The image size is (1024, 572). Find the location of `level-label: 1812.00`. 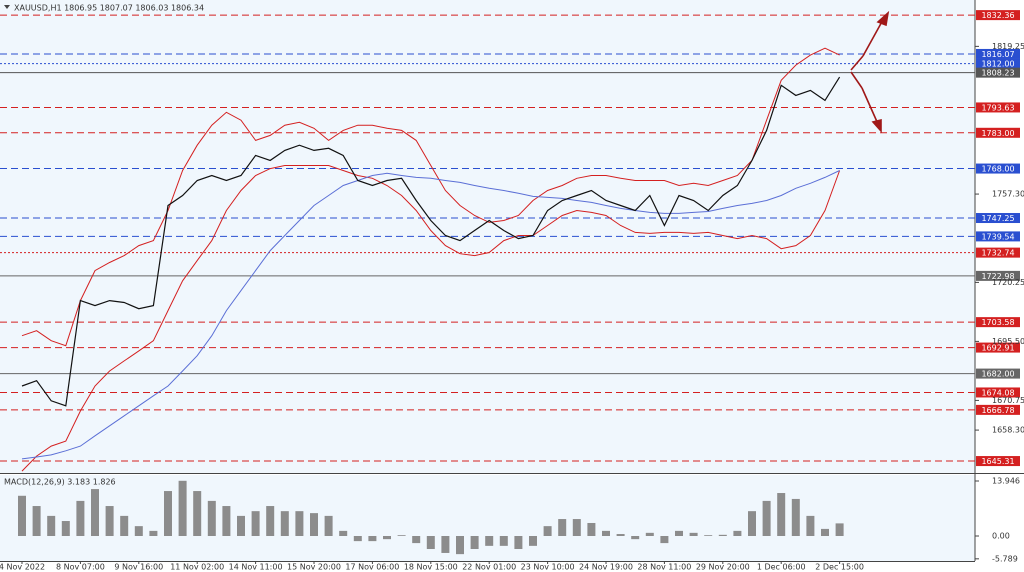

level-label: 1812.00 is located at coordinates (997, 64).